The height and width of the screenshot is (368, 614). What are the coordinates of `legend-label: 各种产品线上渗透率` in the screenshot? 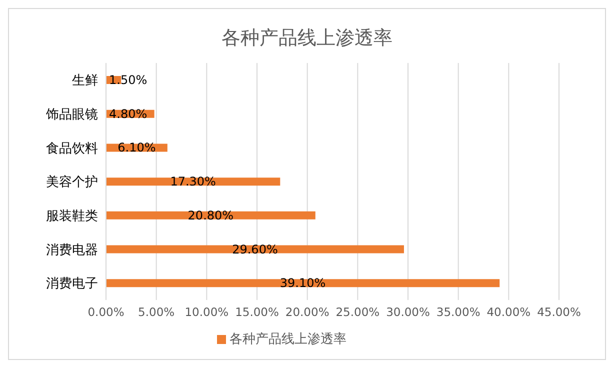 It's located at (288, 339).